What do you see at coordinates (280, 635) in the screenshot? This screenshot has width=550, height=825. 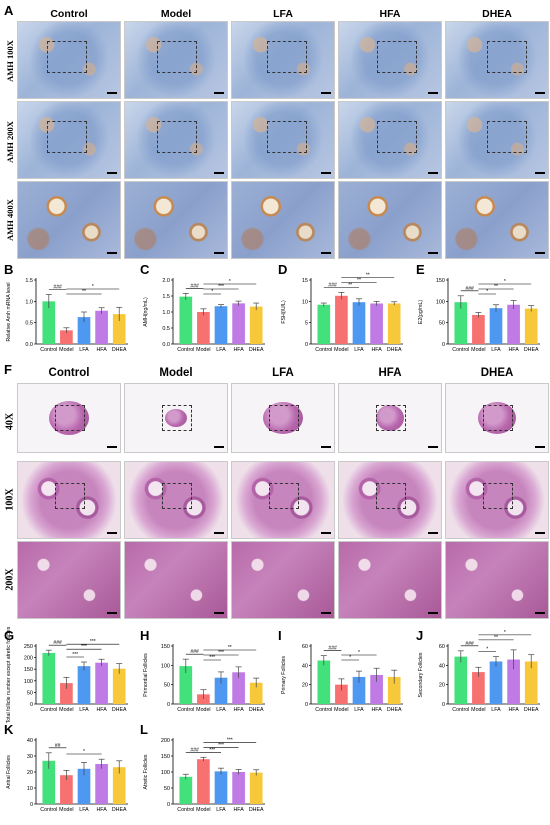 I see `panel-letter-i: I` at bounding box center [280, 635].